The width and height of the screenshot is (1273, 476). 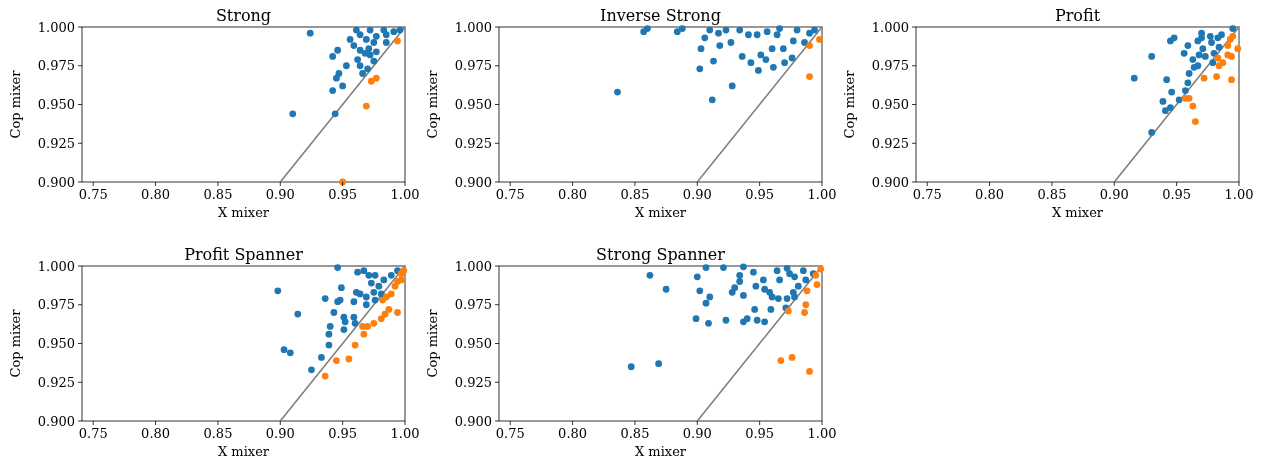 I want to click on x-tick-label: 0.85, so click(x=1052, y=194).